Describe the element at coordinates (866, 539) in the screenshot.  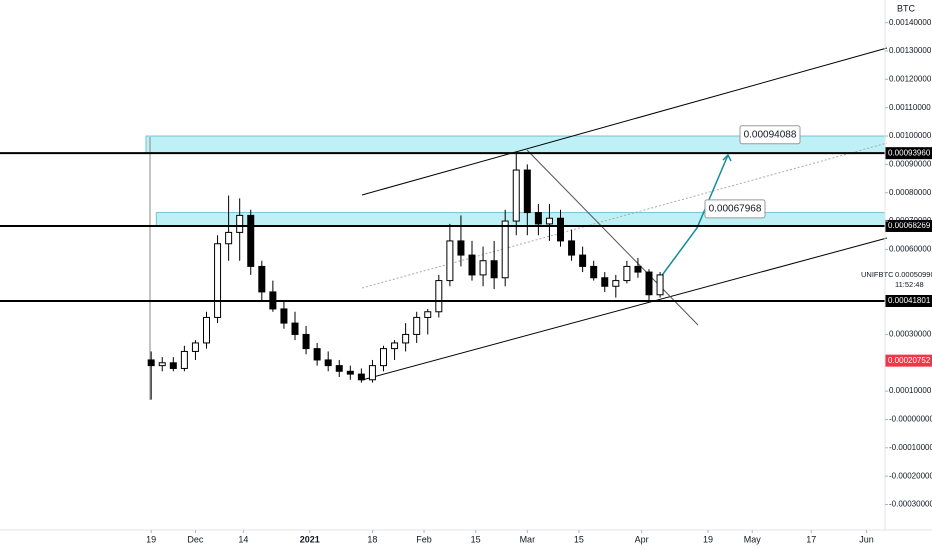
I see `x-tick-label: Jun` at that location.